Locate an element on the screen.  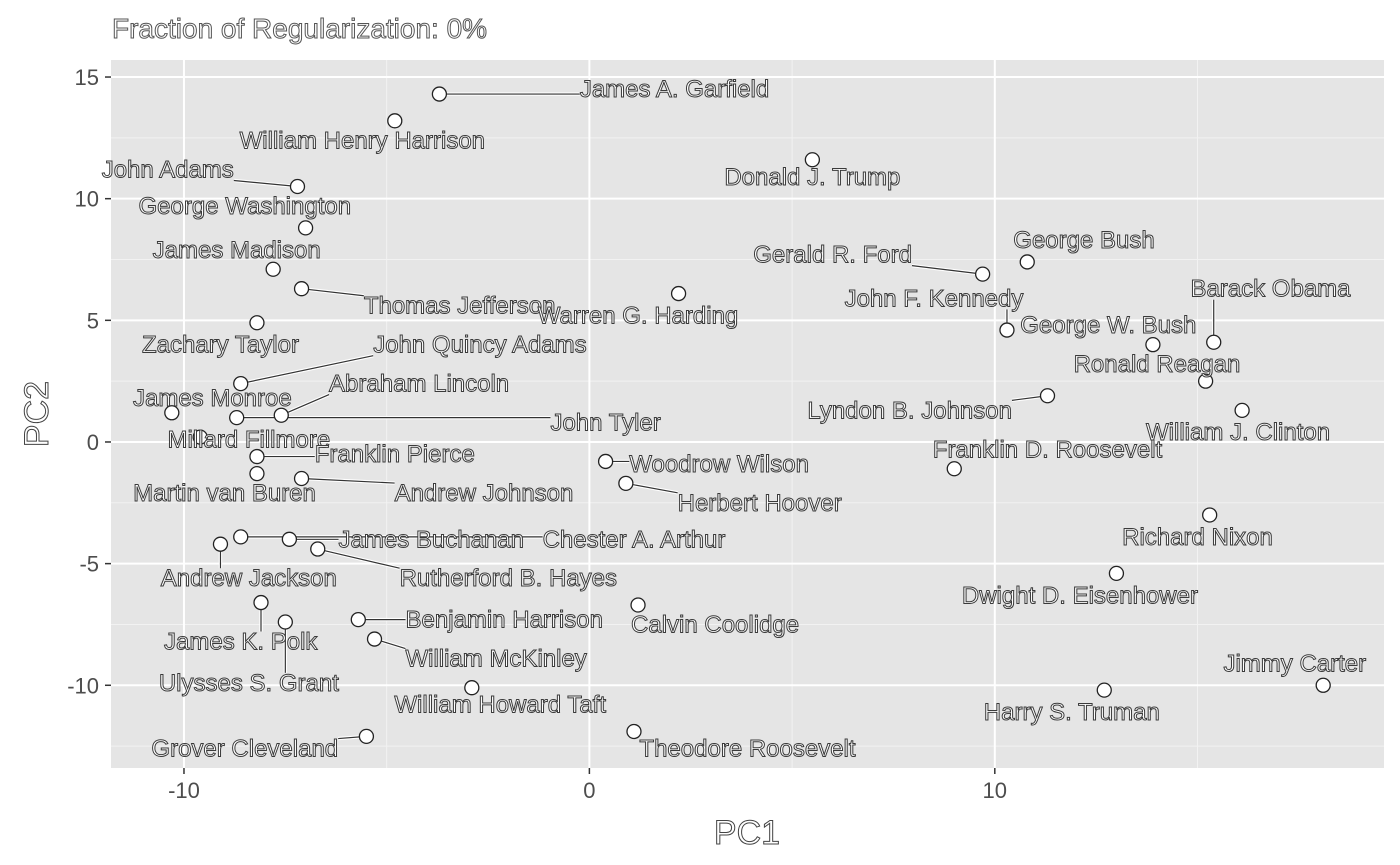
point-label: Lyndon B. Johnson is located at coordinates (909, 410).